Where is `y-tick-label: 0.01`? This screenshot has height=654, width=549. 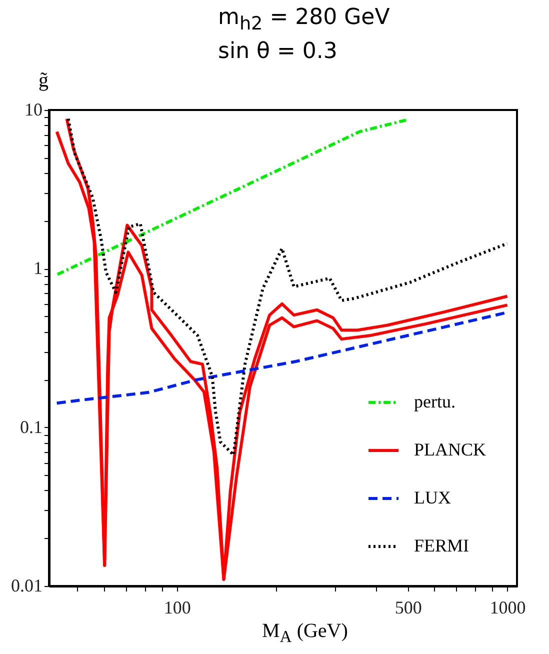
y-tick-label: 0.01 is located at coordinates (26, 586).